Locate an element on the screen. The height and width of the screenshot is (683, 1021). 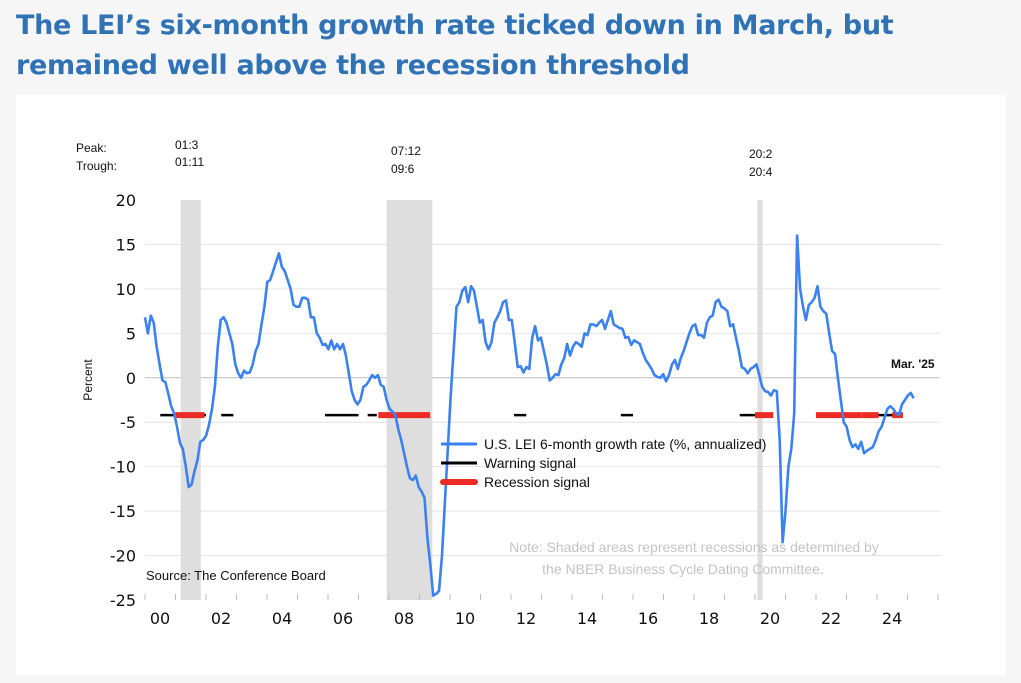
x-tick-label: 20 is located at coordinates (770, 618).